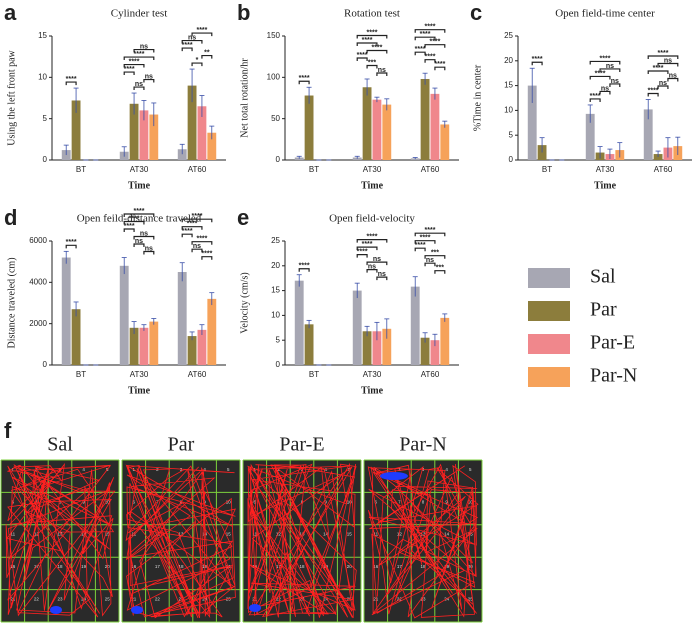 The image size is (700, 624). I want to click on cell-number: 18, so click(60, 566).